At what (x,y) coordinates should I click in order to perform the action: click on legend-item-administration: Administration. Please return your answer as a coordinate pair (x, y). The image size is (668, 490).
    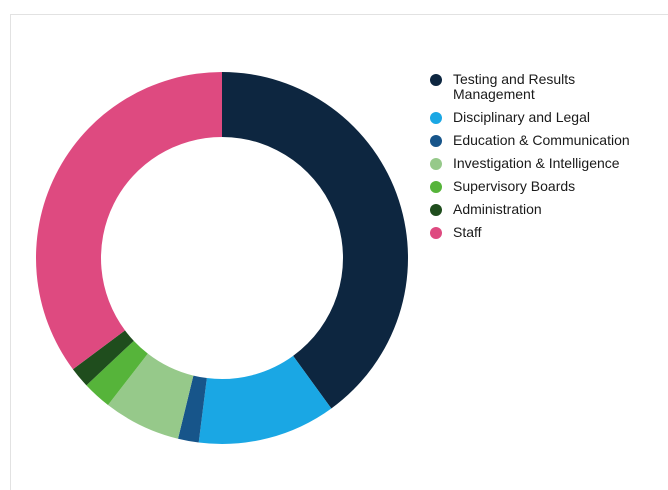
    Looking at the image, I should click on (541, 209).